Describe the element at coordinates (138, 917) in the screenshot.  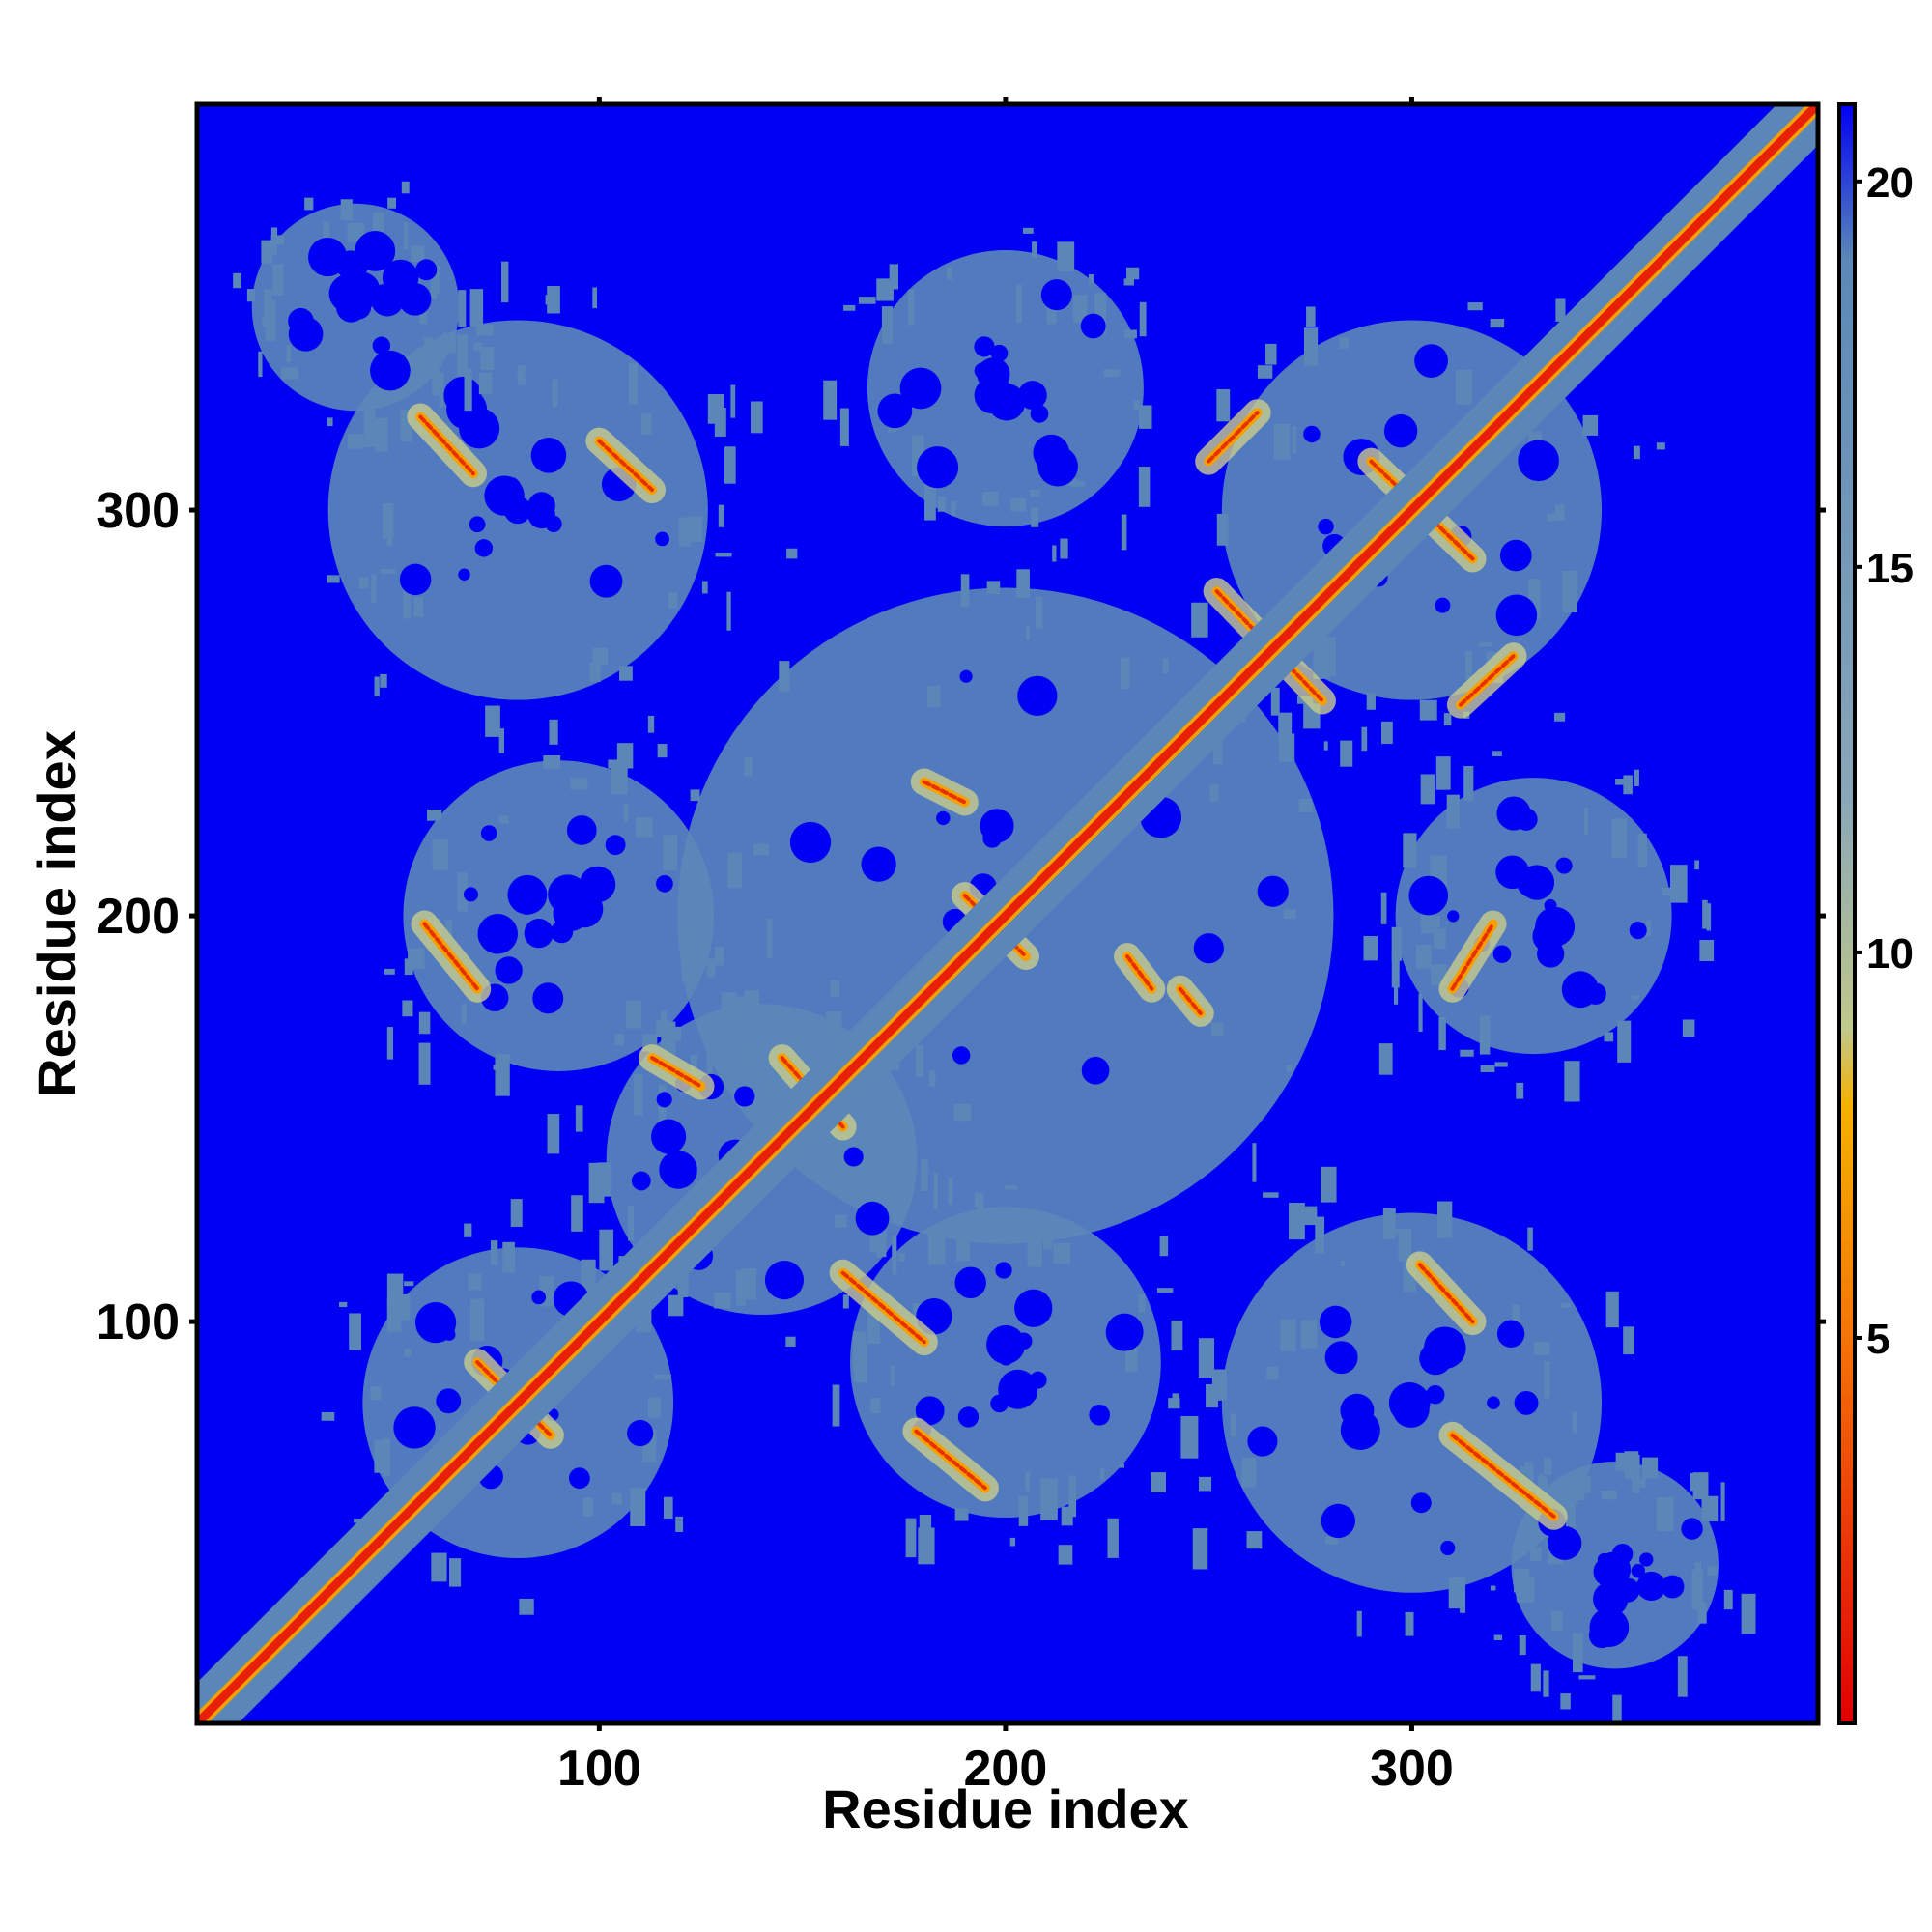
I see `y-tick-label-200: 200` at that location.